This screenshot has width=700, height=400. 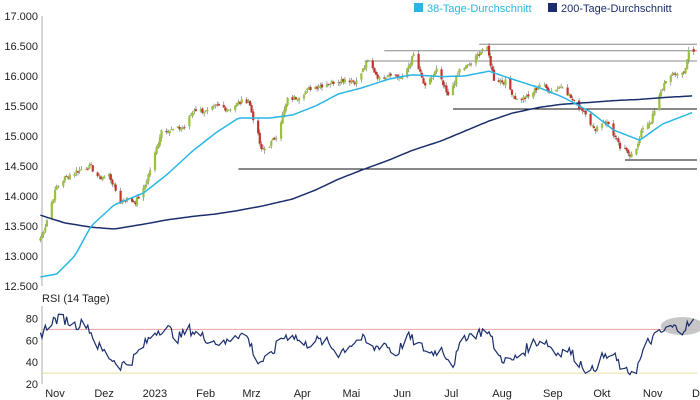 I want to click on legend-swatch-200-tage, so click(x=552, y=7).